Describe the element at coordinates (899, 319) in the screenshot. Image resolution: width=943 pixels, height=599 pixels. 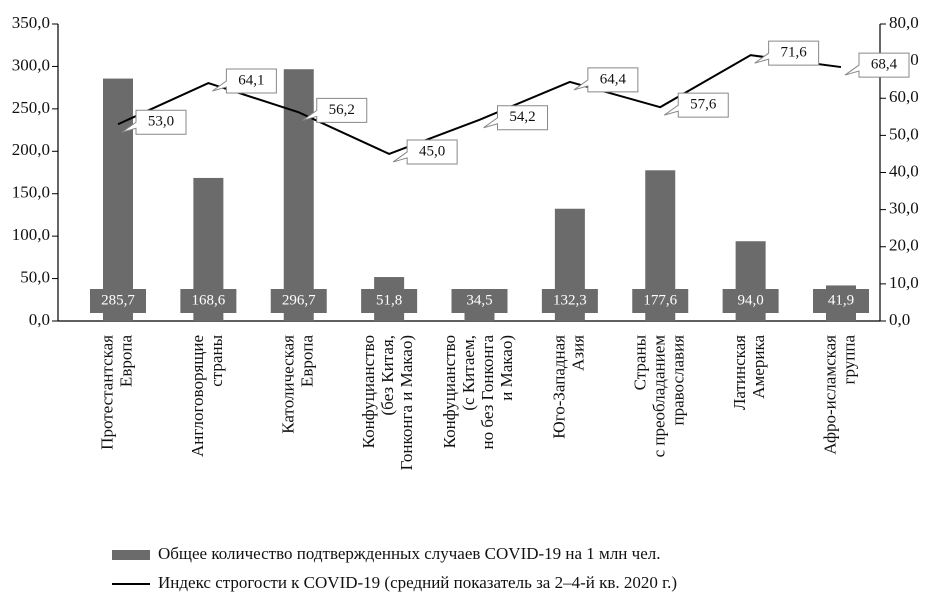
I see `y2-tick-label: 0,0` at that location.